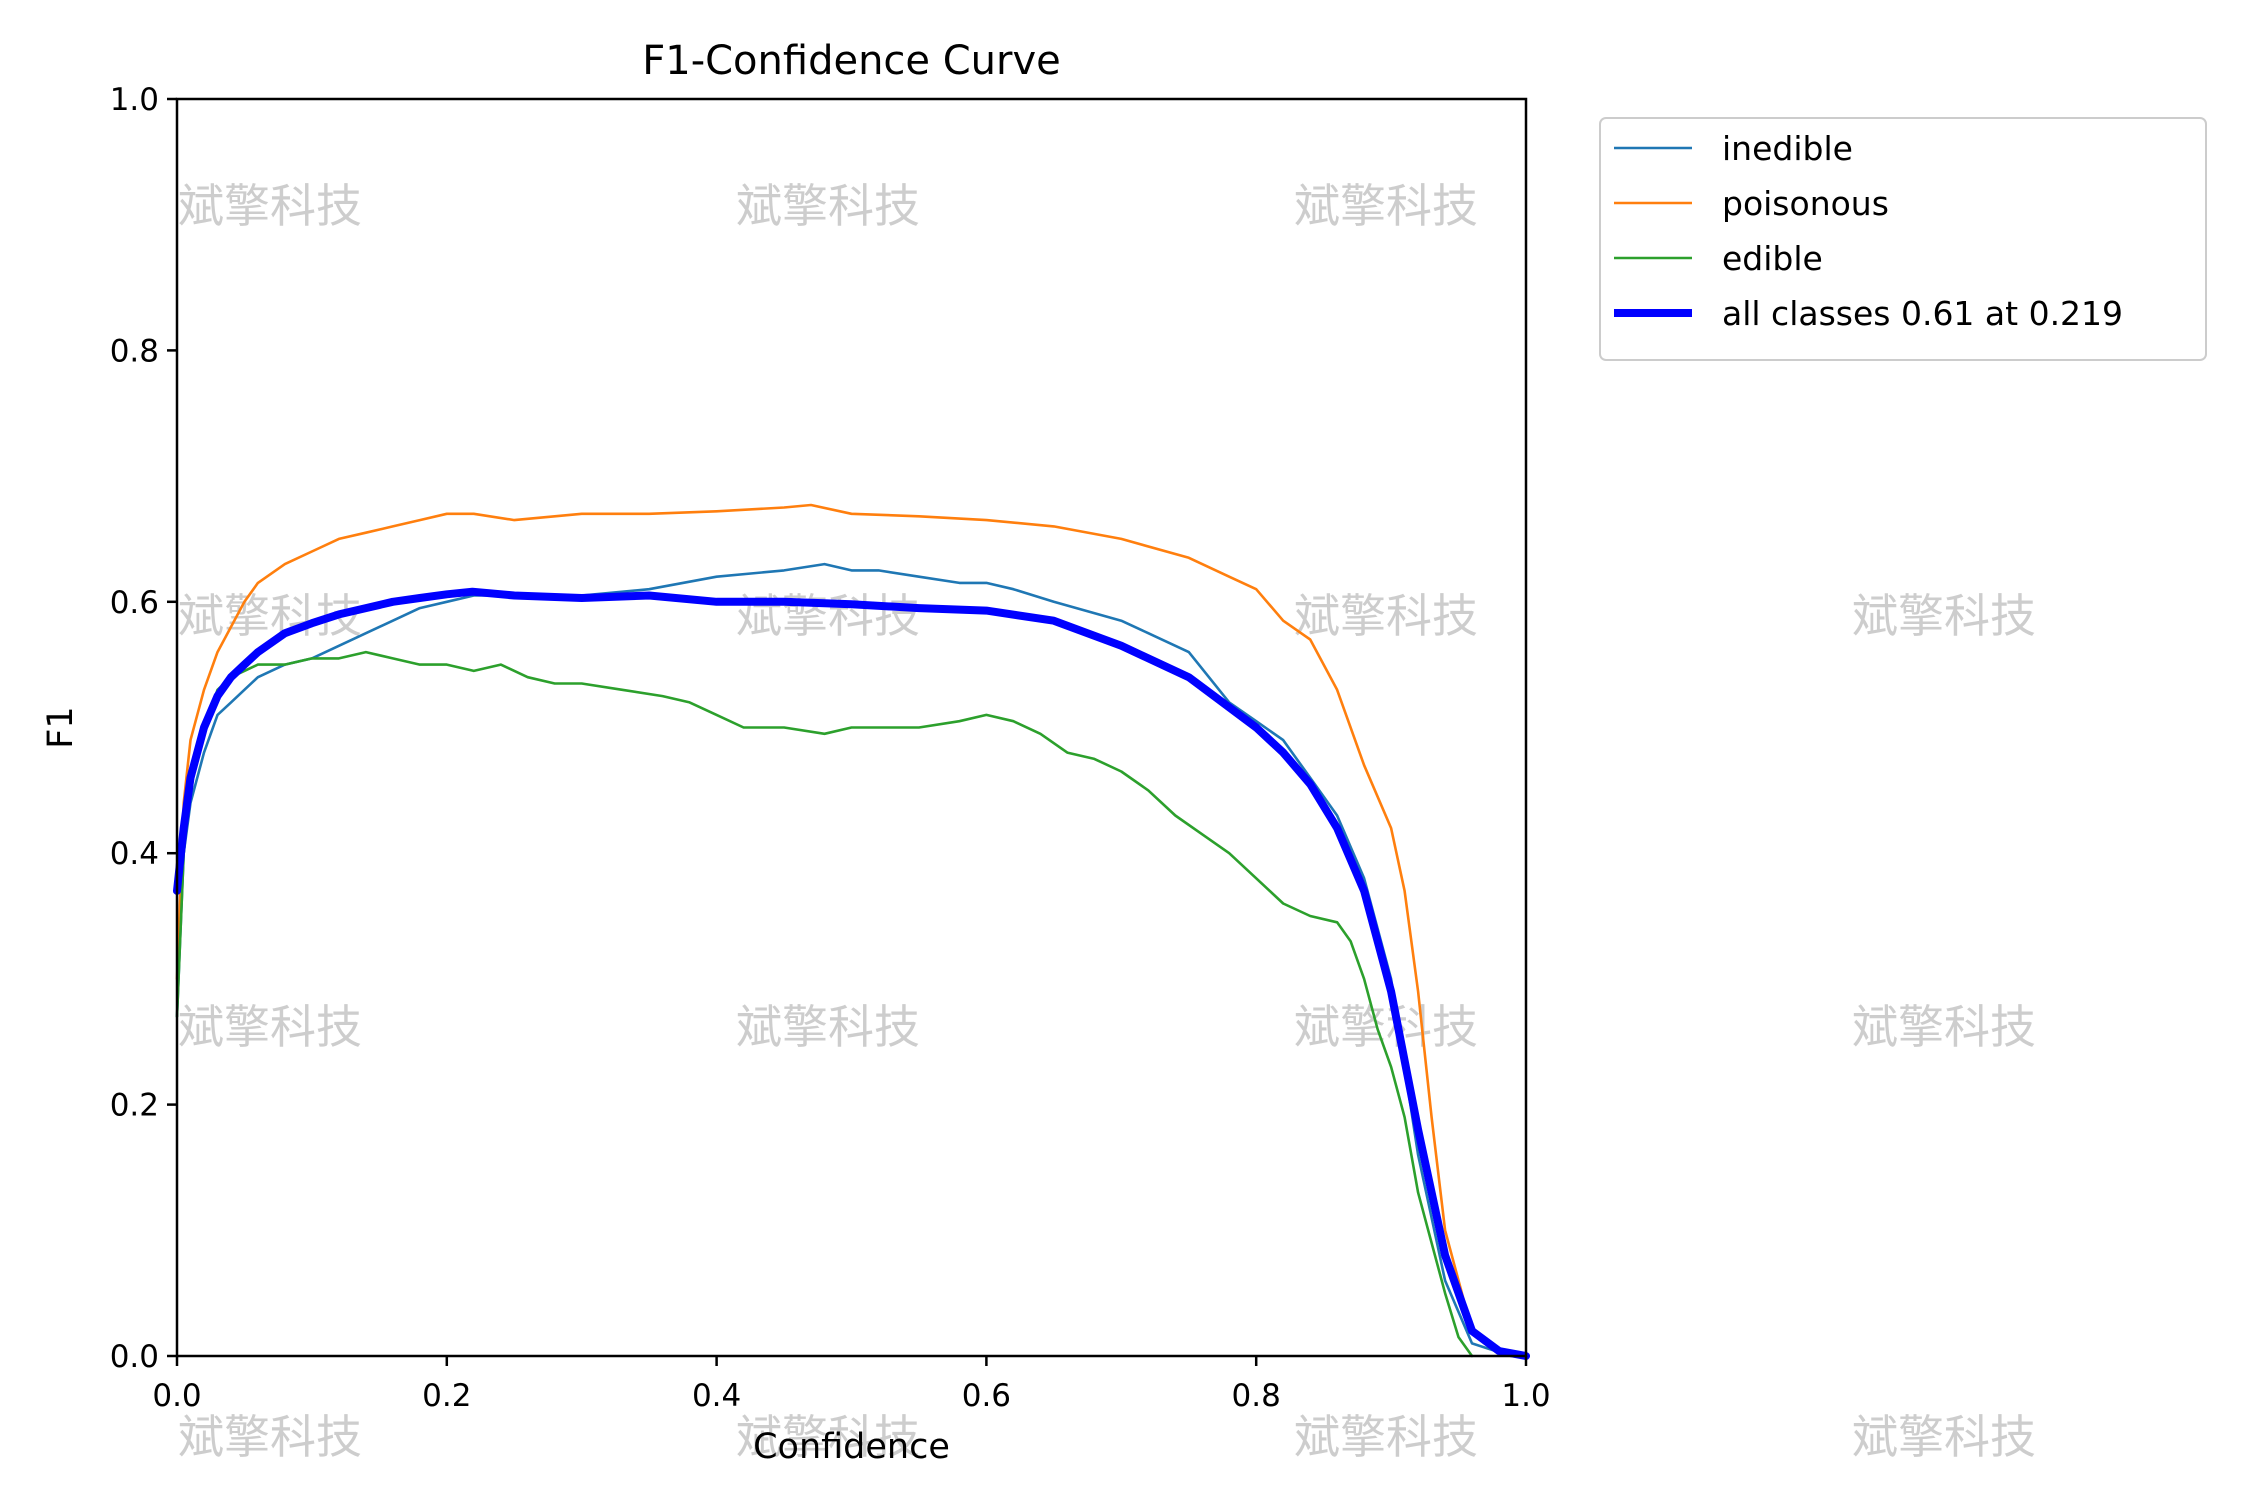 The image size is (2250, 1500). What do you see at coordinates (134, 1106) in the screenshot?
I see `y-tick-label: 0.2` at bounding box center [134, 1106].